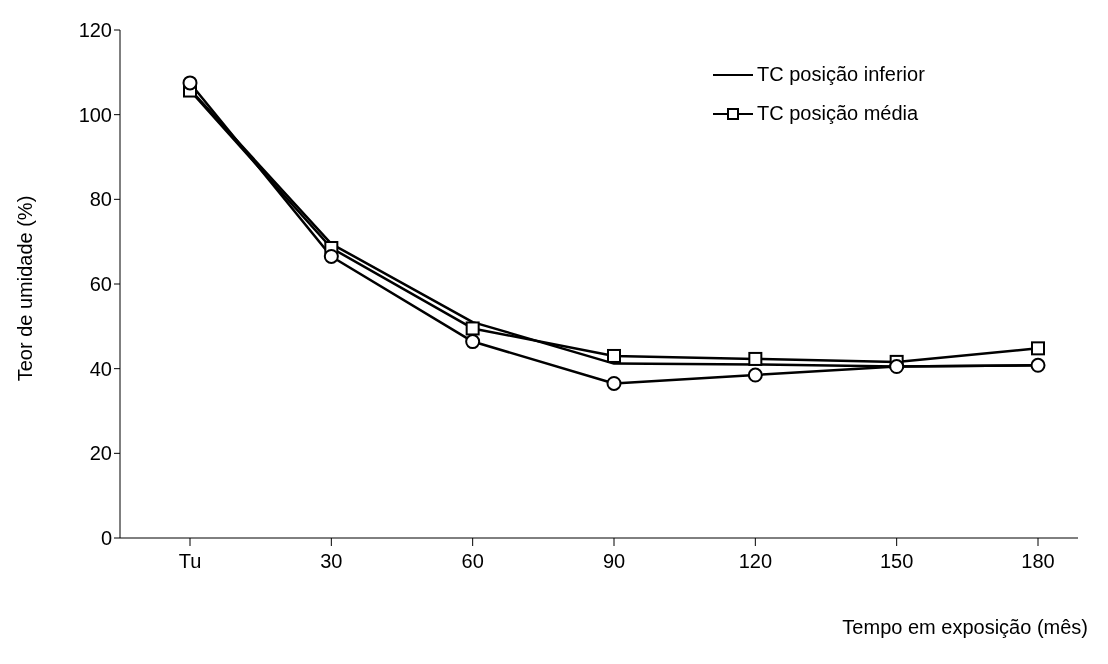 Image resolution: width=1108 pixels, height=664 pixels. I want to click on x-axis-title: Tempo em exposição (mês), so click(965, 627).